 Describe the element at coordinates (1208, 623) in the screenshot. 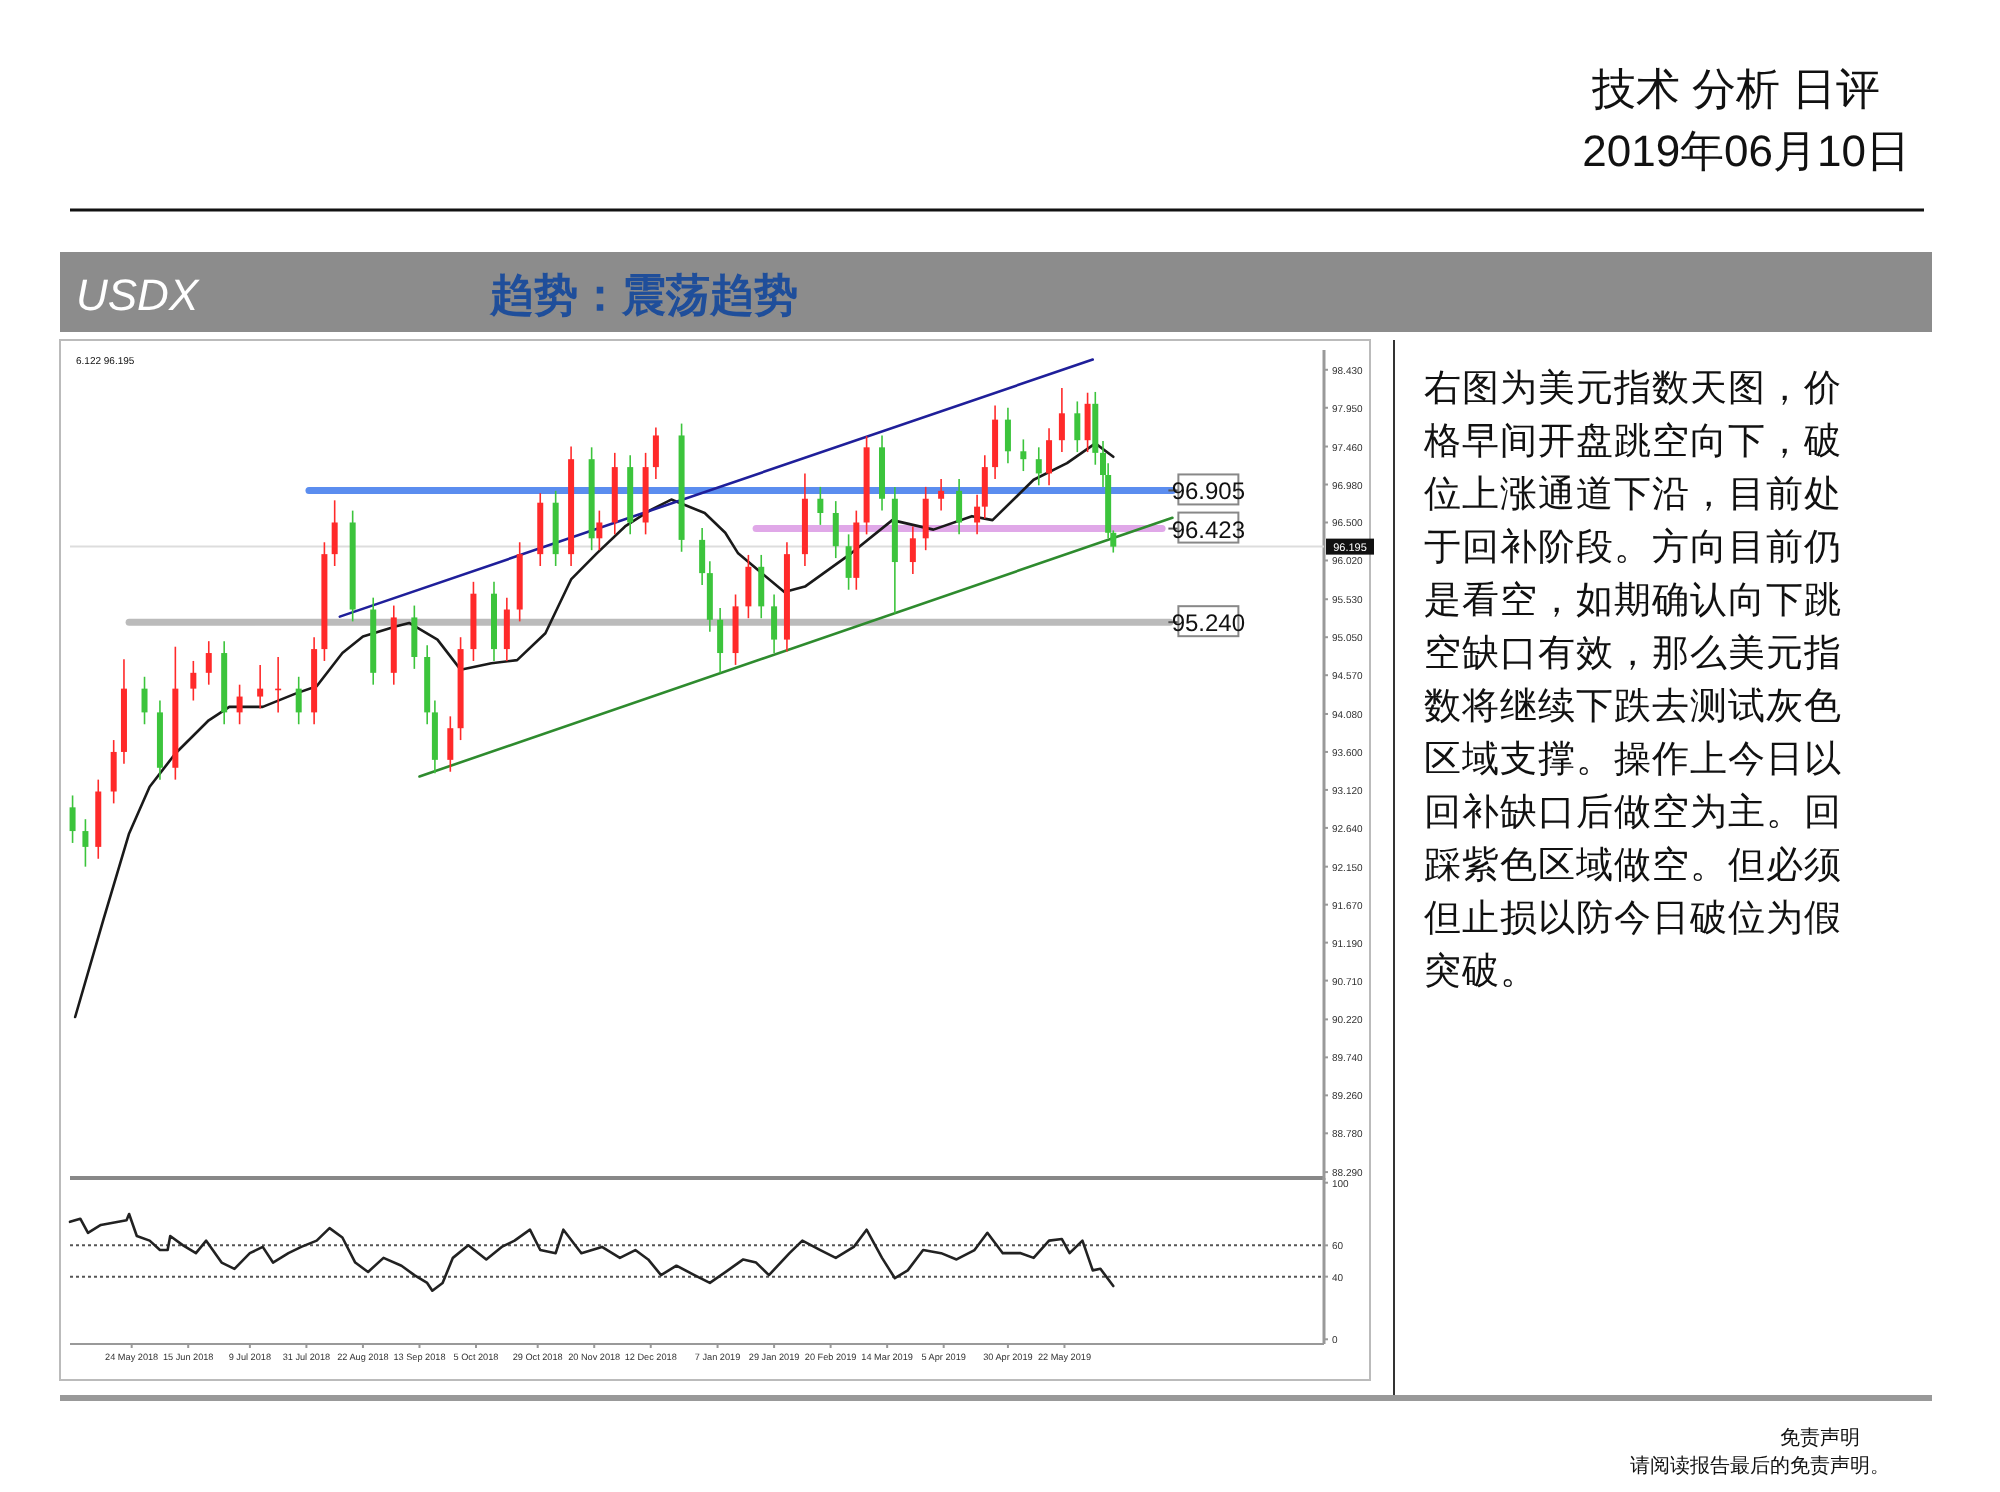

I see `annotation: 95.240` at that location.